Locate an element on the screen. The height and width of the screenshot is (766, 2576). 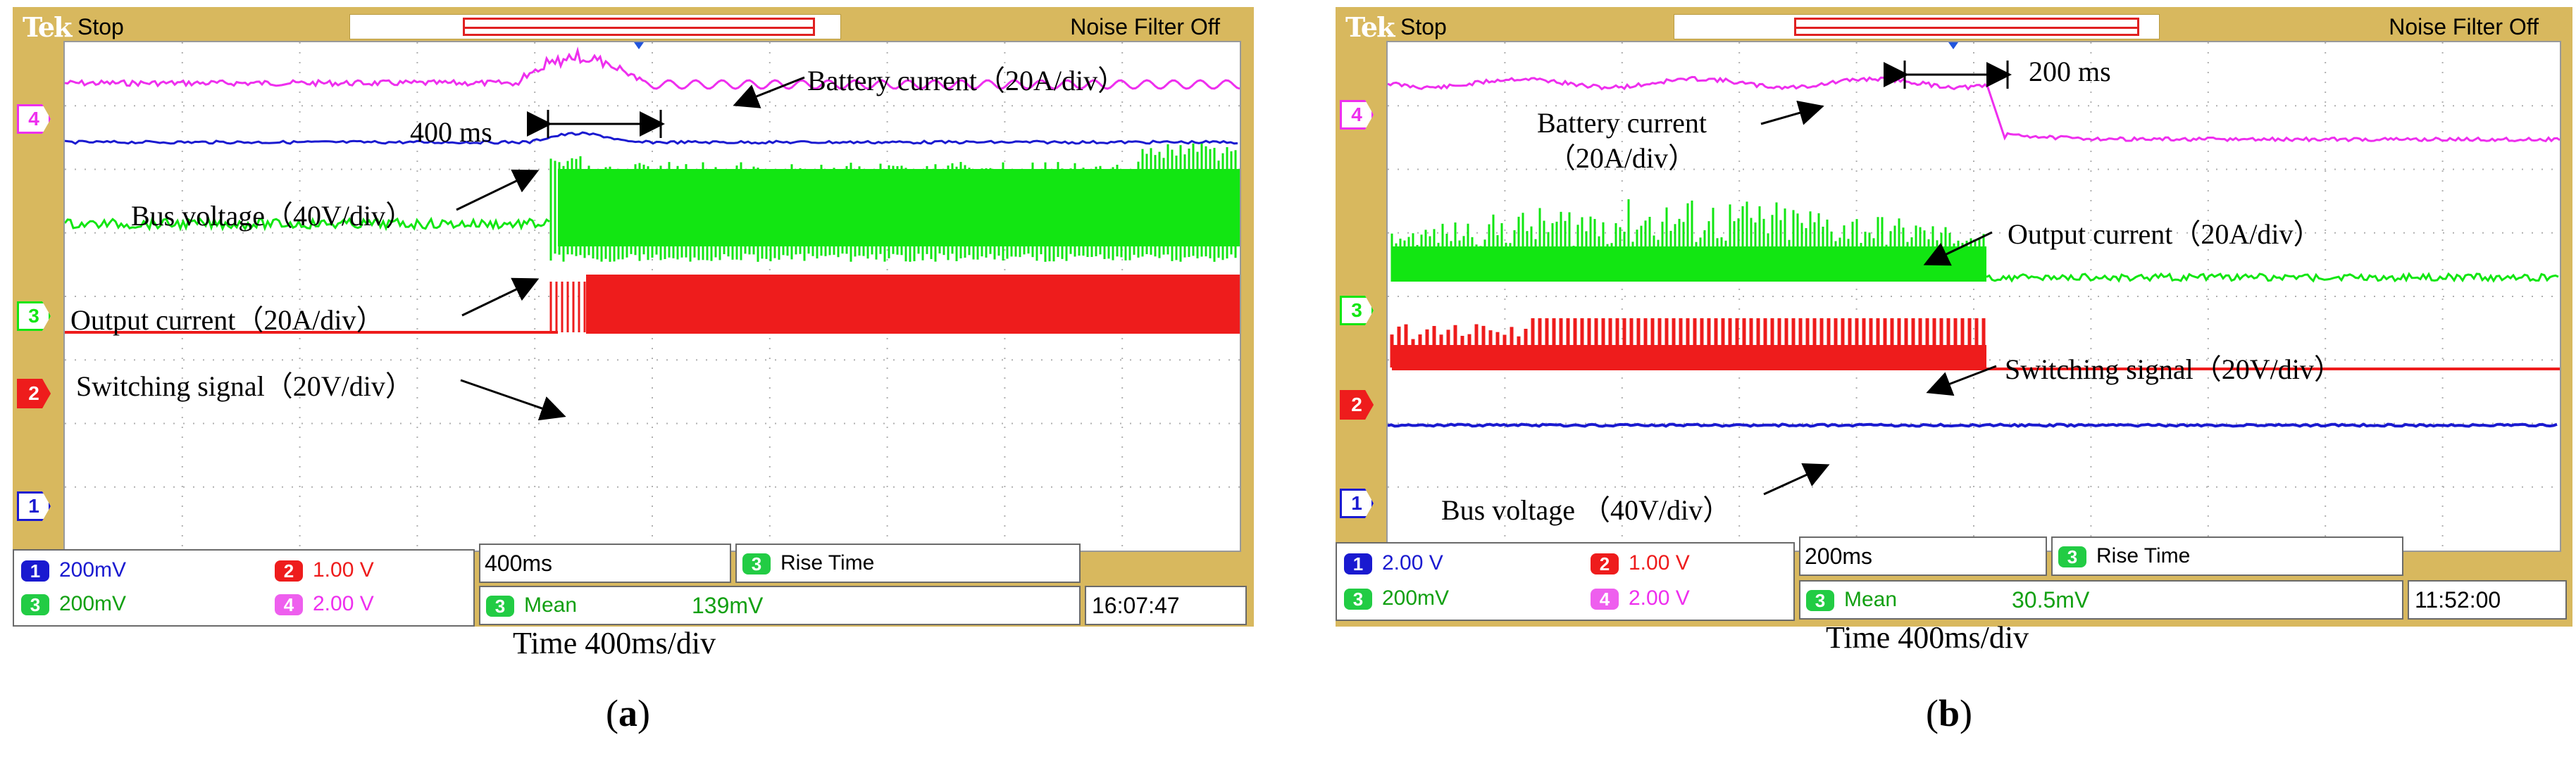
clock-box: 11:52:00 is located at coordinates (2487, 600).